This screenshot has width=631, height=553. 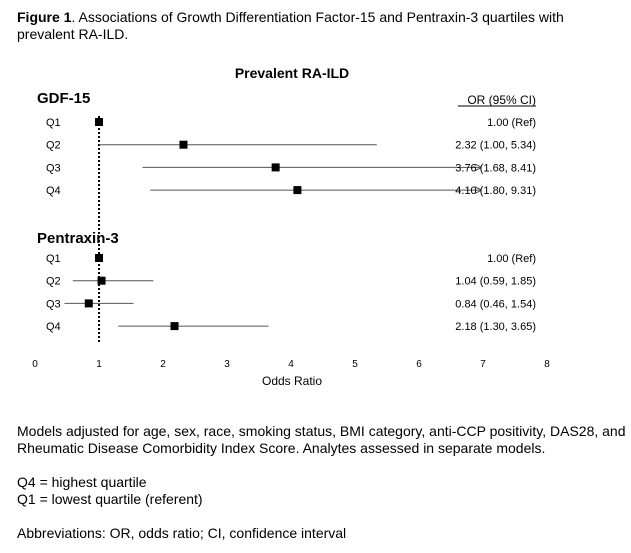 What do you see at coordinates (547, 364) in the screenshot?
I see `x-tick-label: 8` at bounding box center [547, 364].